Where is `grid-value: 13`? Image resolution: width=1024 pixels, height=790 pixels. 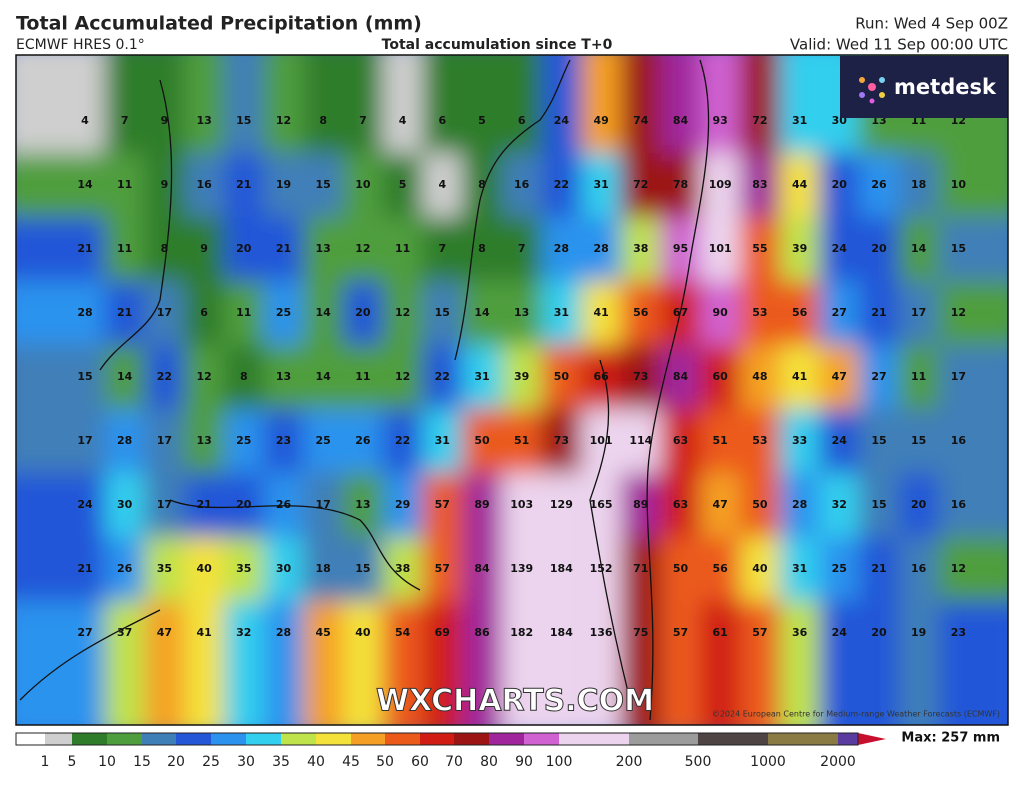
grid-value: 13 is located at coordinates (283, 376).